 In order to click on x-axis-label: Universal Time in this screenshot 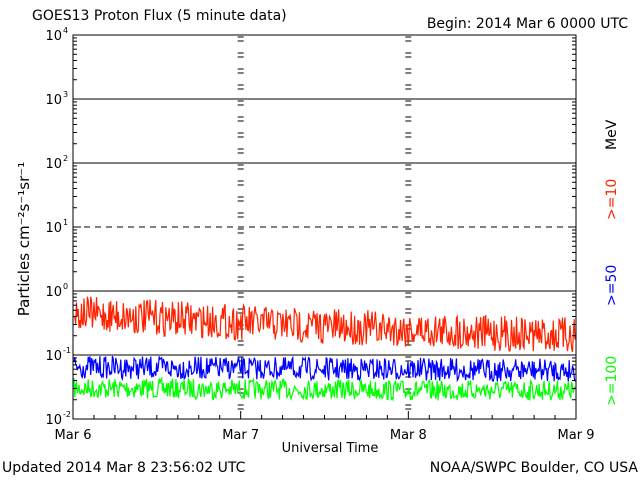, I will do `click(330, 448)`.